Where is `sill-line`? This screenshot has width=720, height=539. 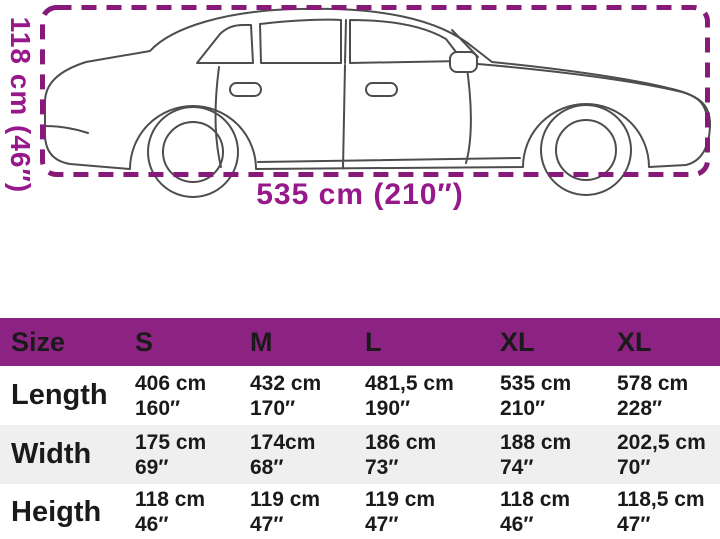 sill-line is located at coordinates (389, 160).